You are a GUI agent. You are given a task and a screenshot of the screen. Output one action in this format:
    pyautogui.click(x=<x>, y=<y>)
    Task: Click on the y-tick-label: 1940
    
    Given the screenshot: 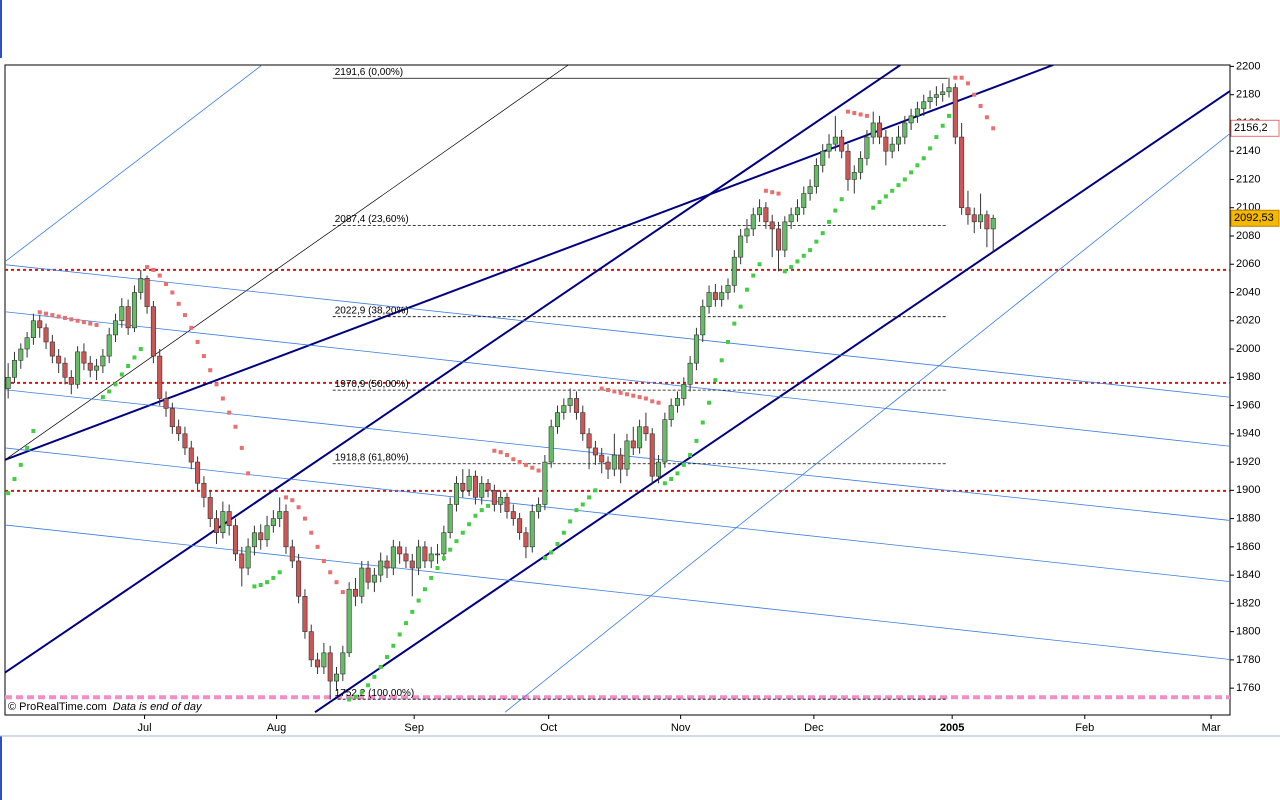 What is the action you would take?
    pyautogui.click(x=1248, y=434)
    